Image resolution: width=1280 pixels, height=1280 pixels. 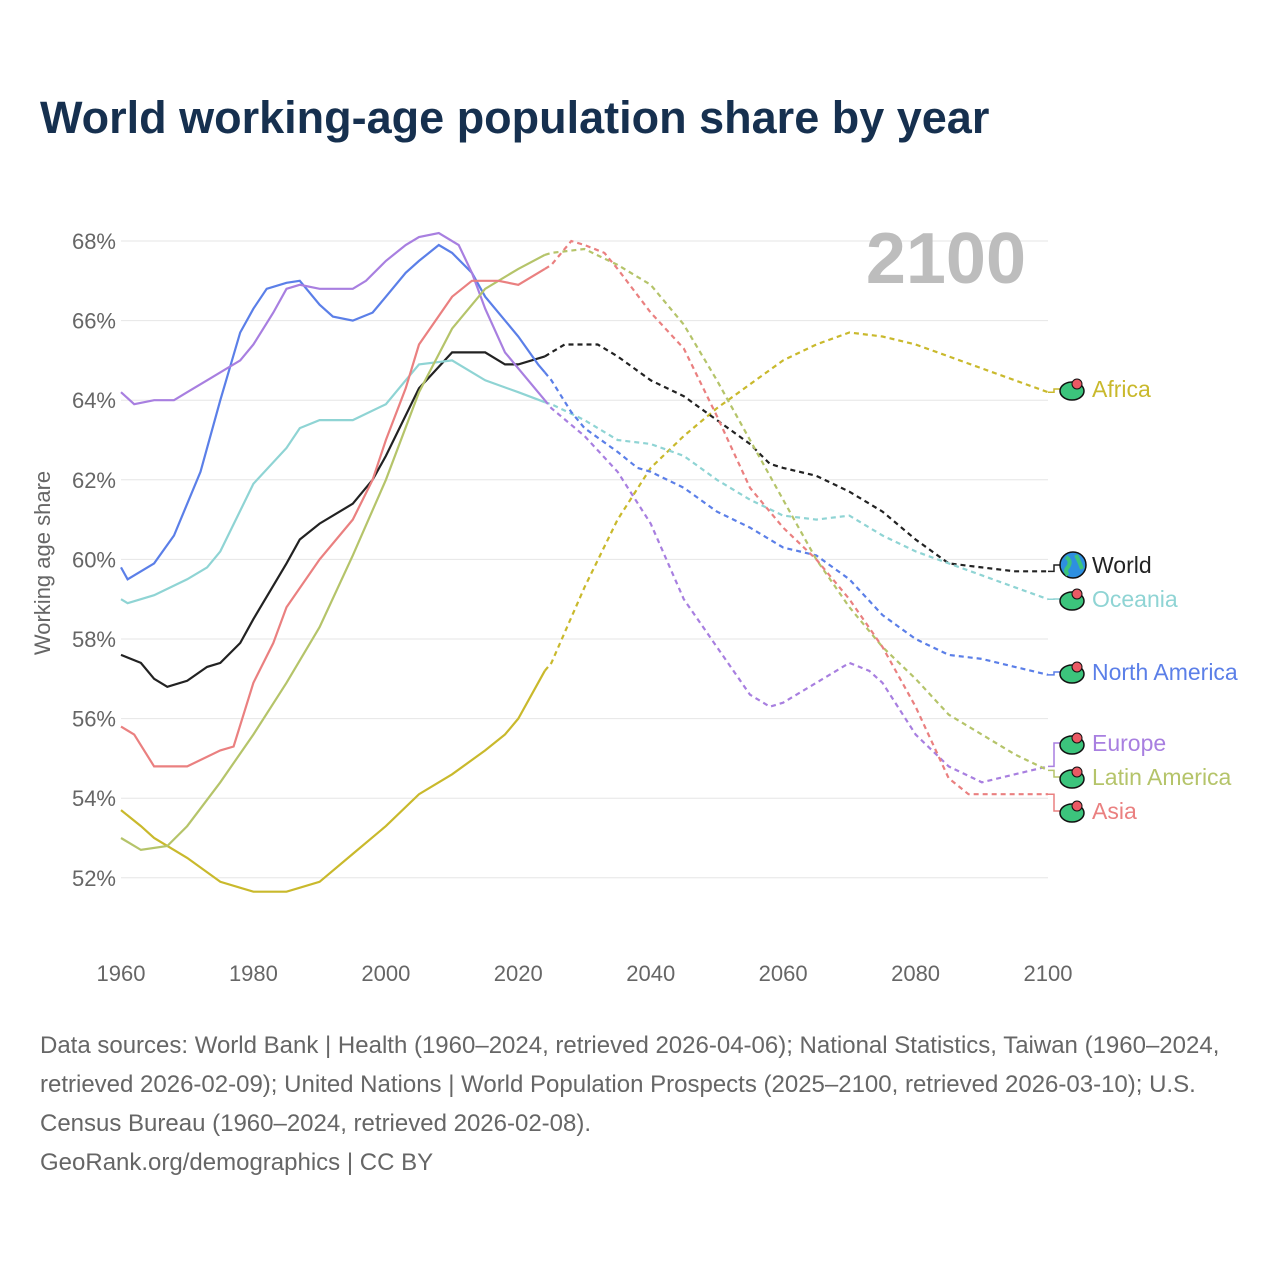 I want to click on y-tick-label: 62%, so click(x=94, y=480).